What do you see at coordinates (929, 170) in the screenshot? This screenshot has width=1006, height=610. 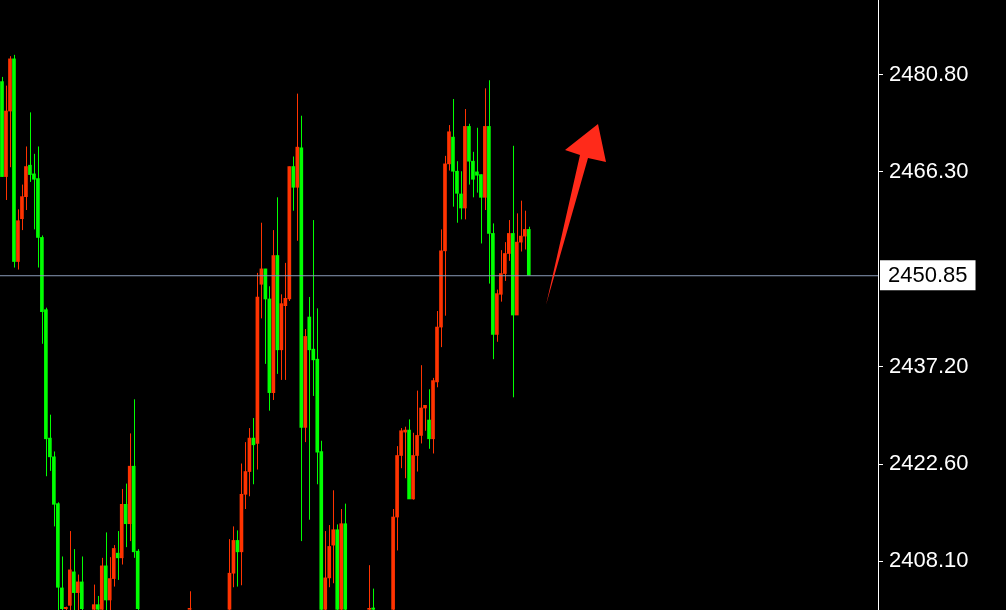 I see `y-tick-label: 2466.30` at bounding box center [929, 170].